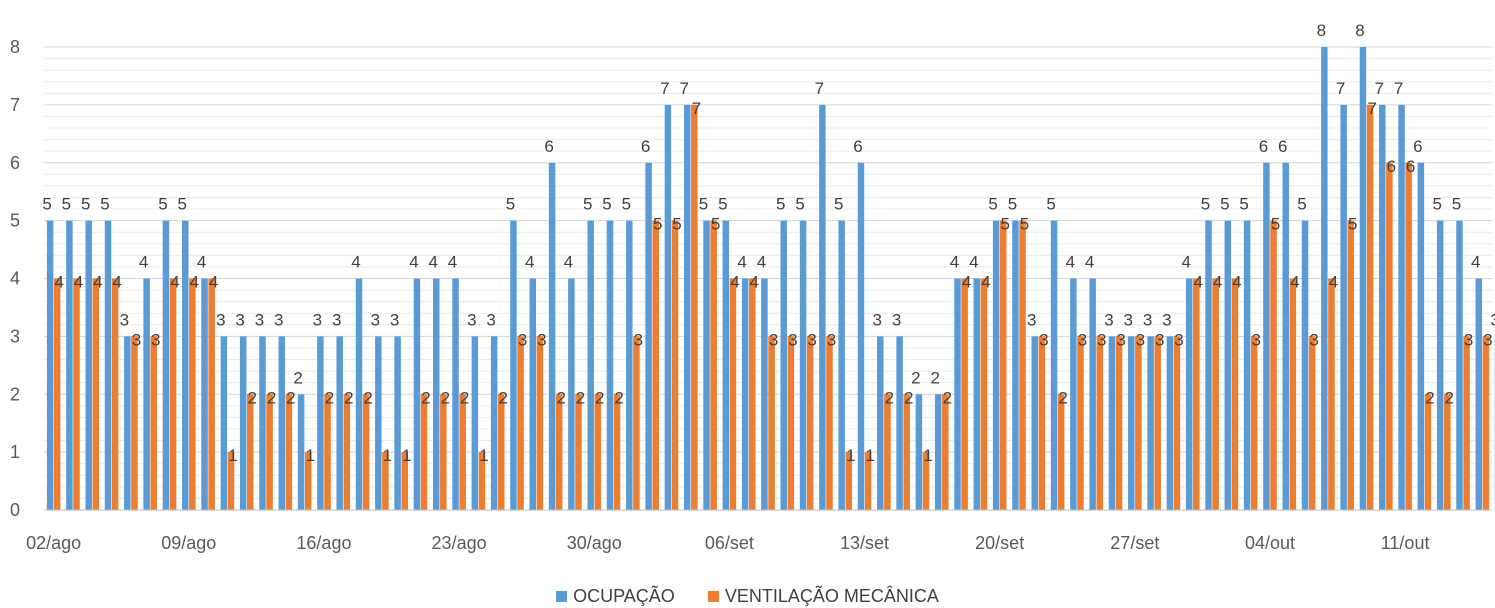 The height and width of the screenshot is (608, 1495). Describe the element at coordinates (915, 377) in the screenshot. I see `data-label-ocupacao: 2` at that location.